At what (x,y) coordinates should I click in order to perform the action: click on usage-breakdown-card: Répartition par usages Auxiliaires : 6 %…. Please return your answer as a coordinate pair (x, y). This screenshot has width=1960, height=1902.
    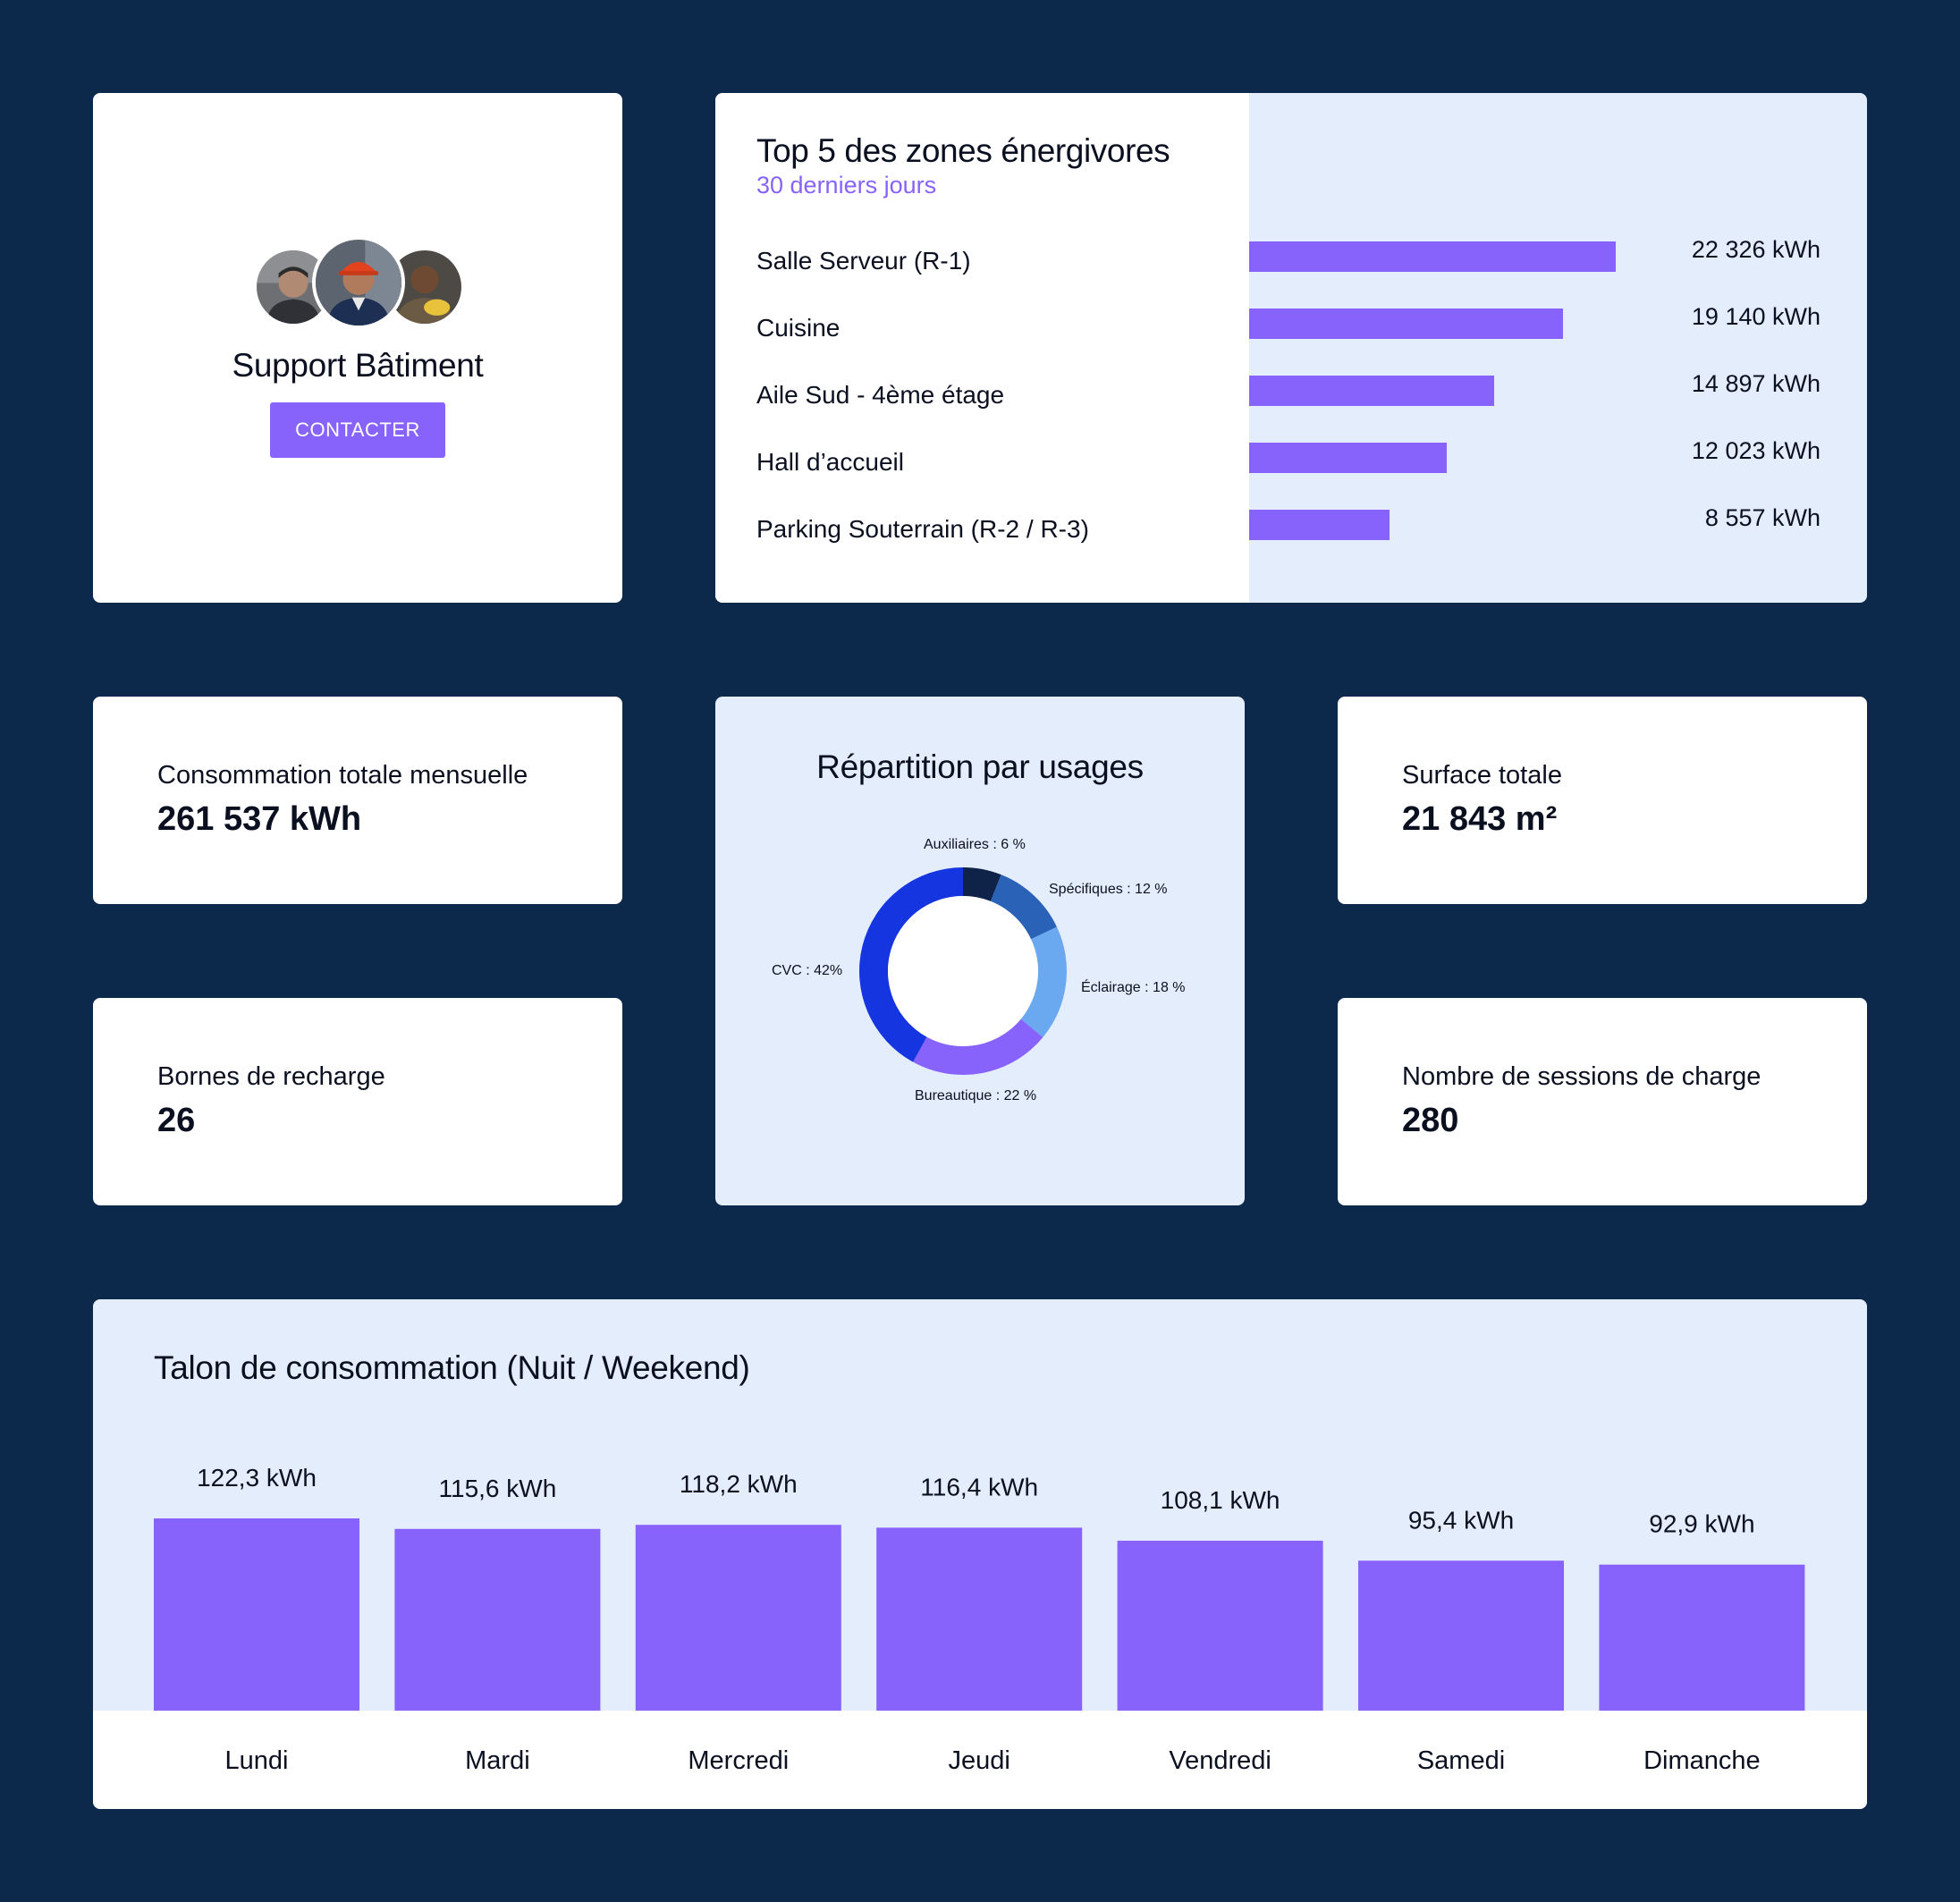
    Looking at the image, I should click on (980, 951).